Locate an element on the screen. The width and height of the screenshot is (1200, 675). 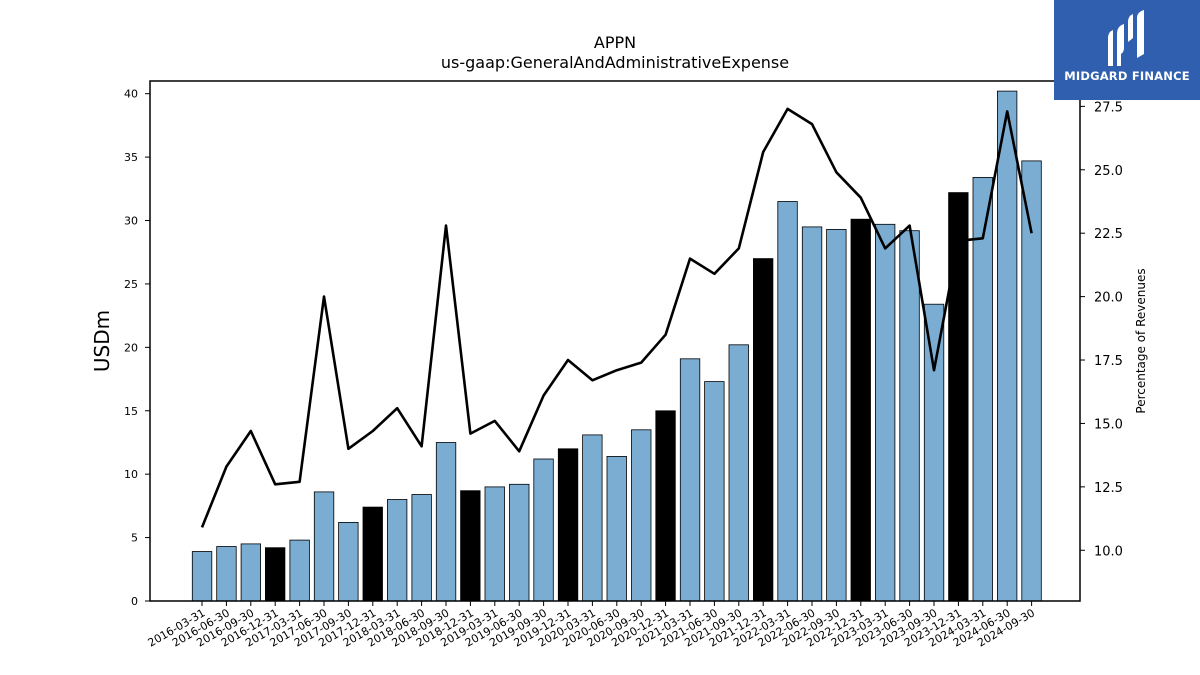
y-axis-label: USDm is located at coordinates (102, 341).